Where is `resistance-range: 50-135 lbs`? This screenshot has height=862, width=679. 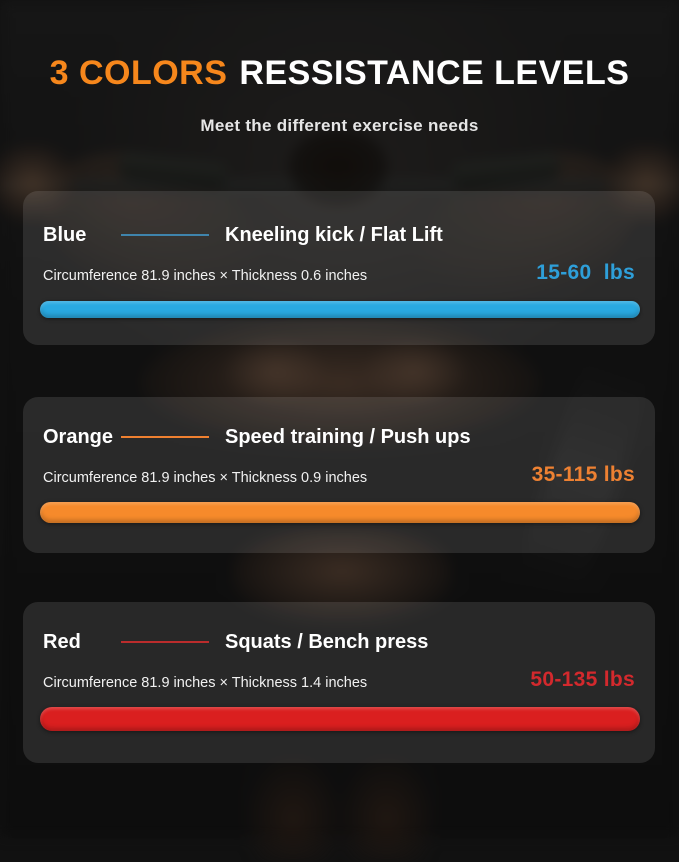
resistance-range: 50-135 lbs is located at coordinates (582, 679).